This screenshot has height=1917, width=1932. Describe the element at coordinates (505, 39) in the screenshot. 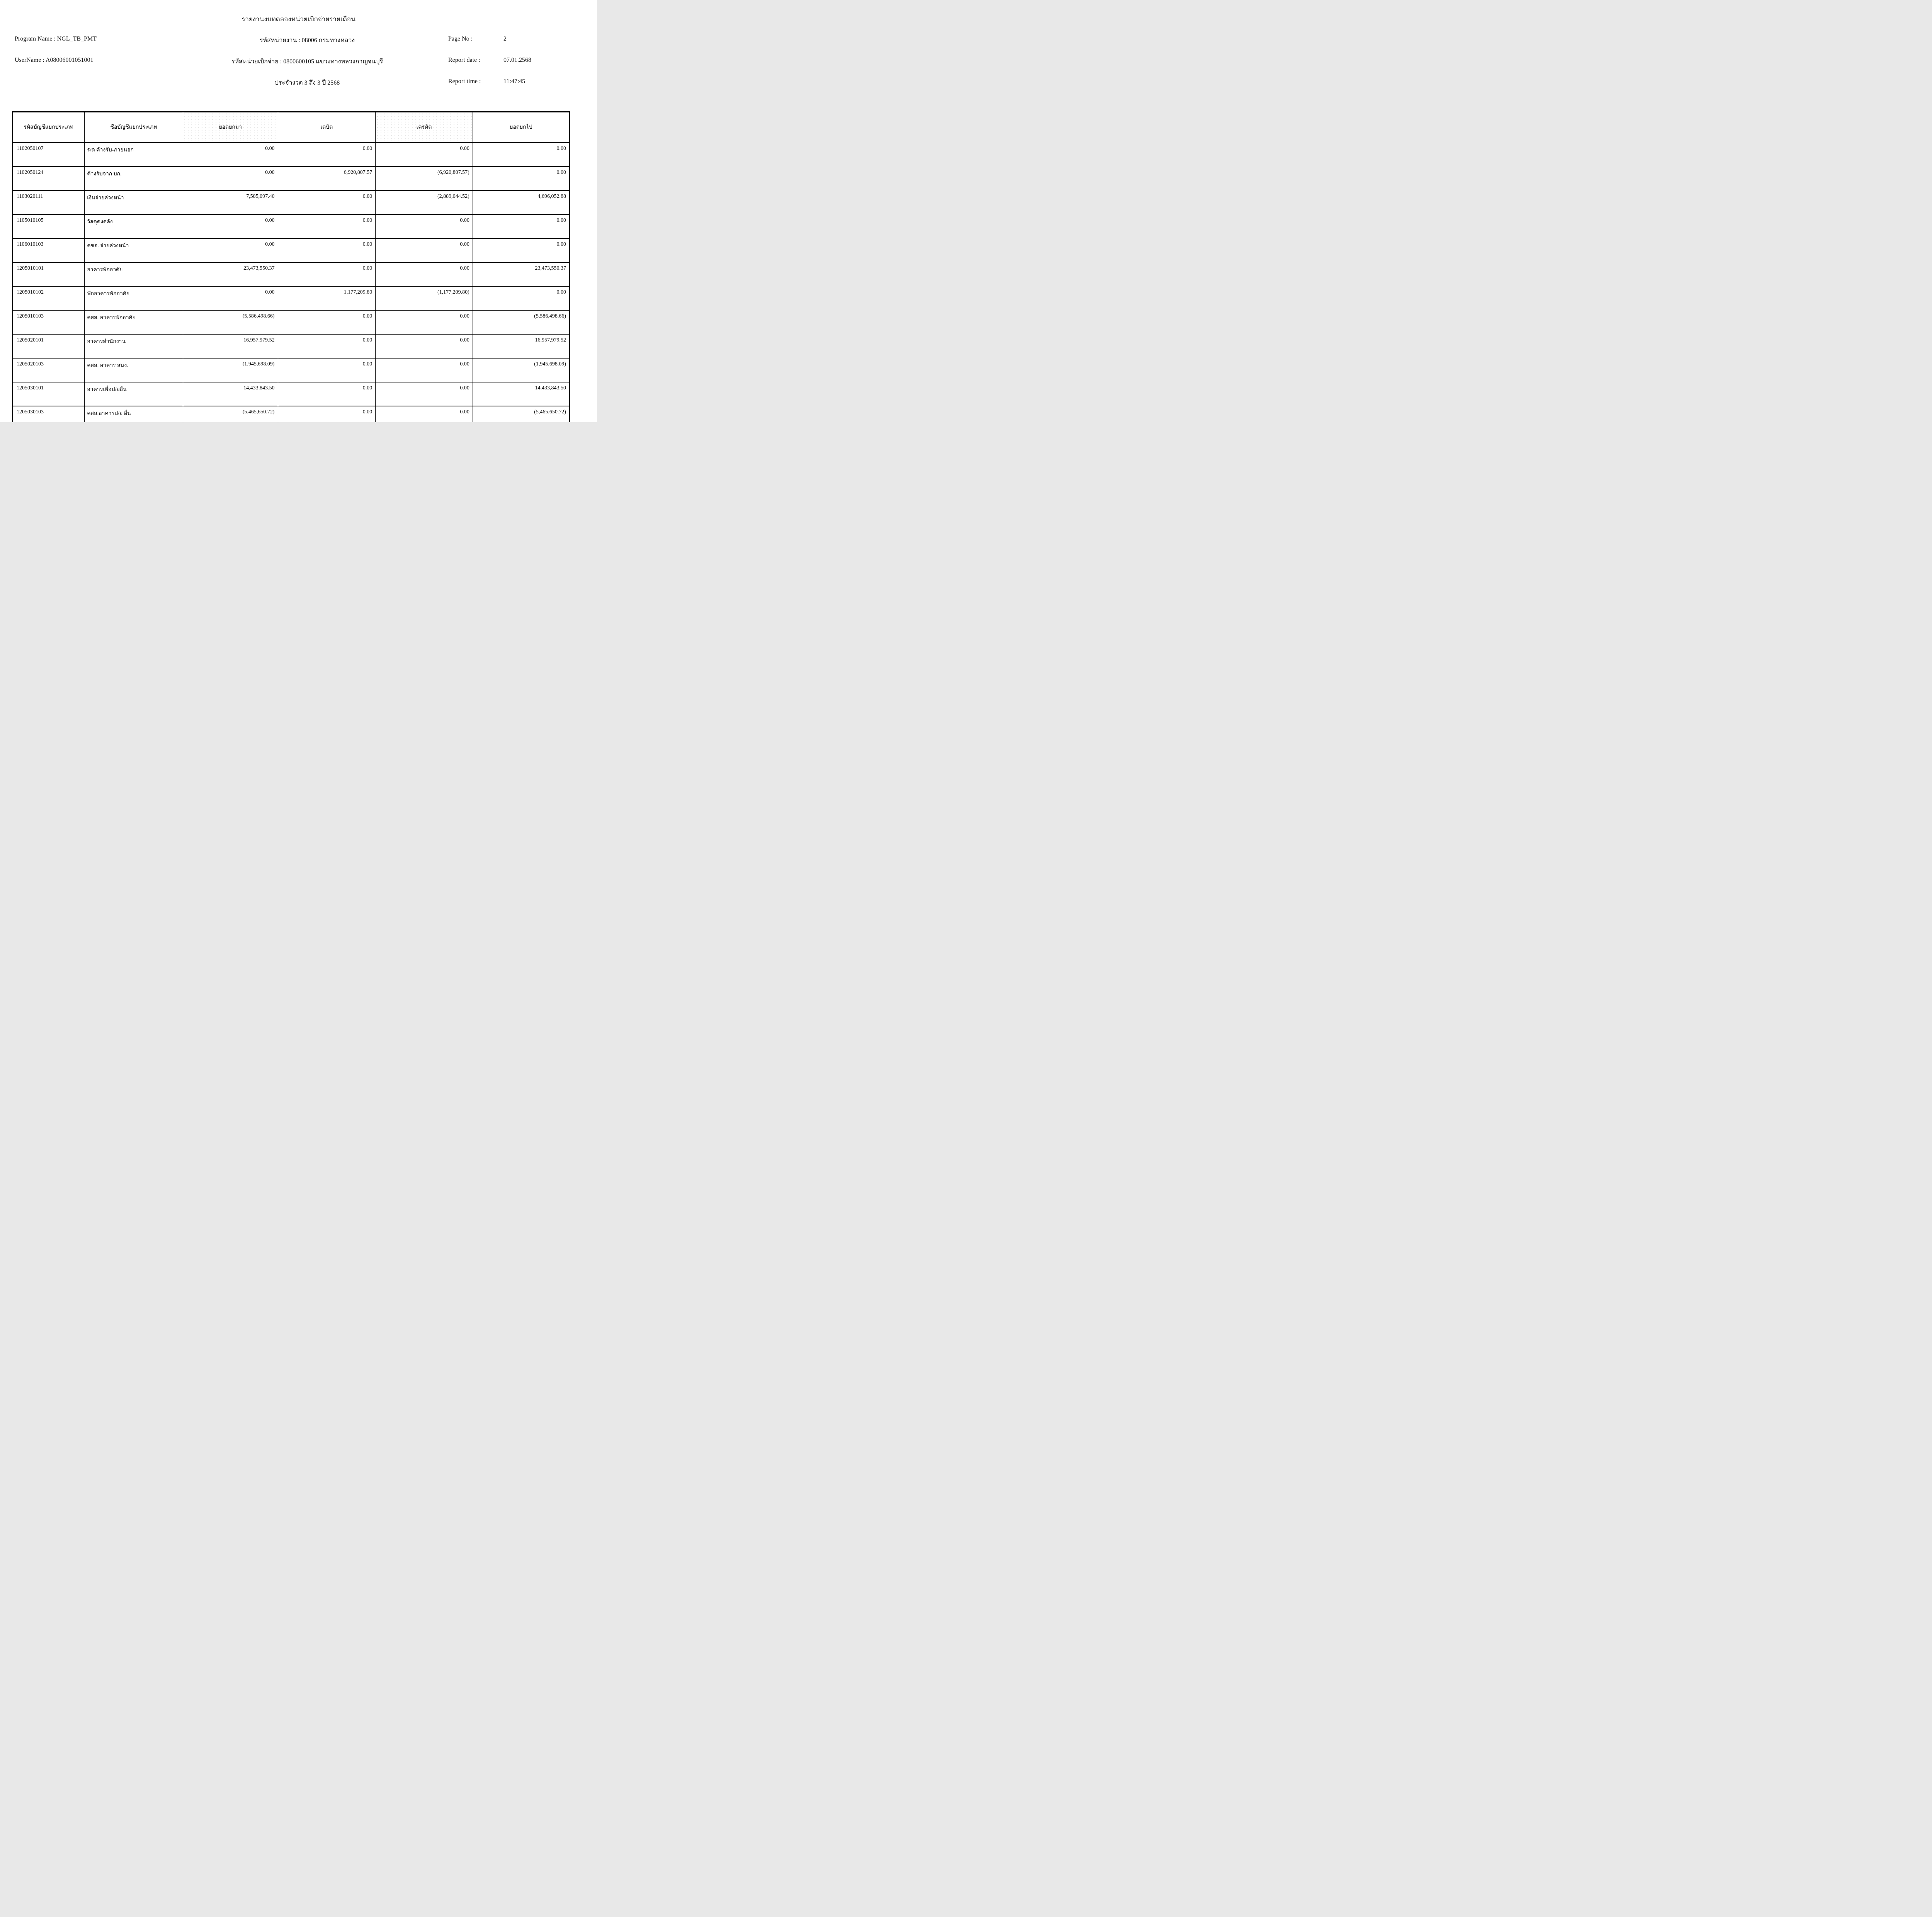

I see `page-no-value: 2` at that location.